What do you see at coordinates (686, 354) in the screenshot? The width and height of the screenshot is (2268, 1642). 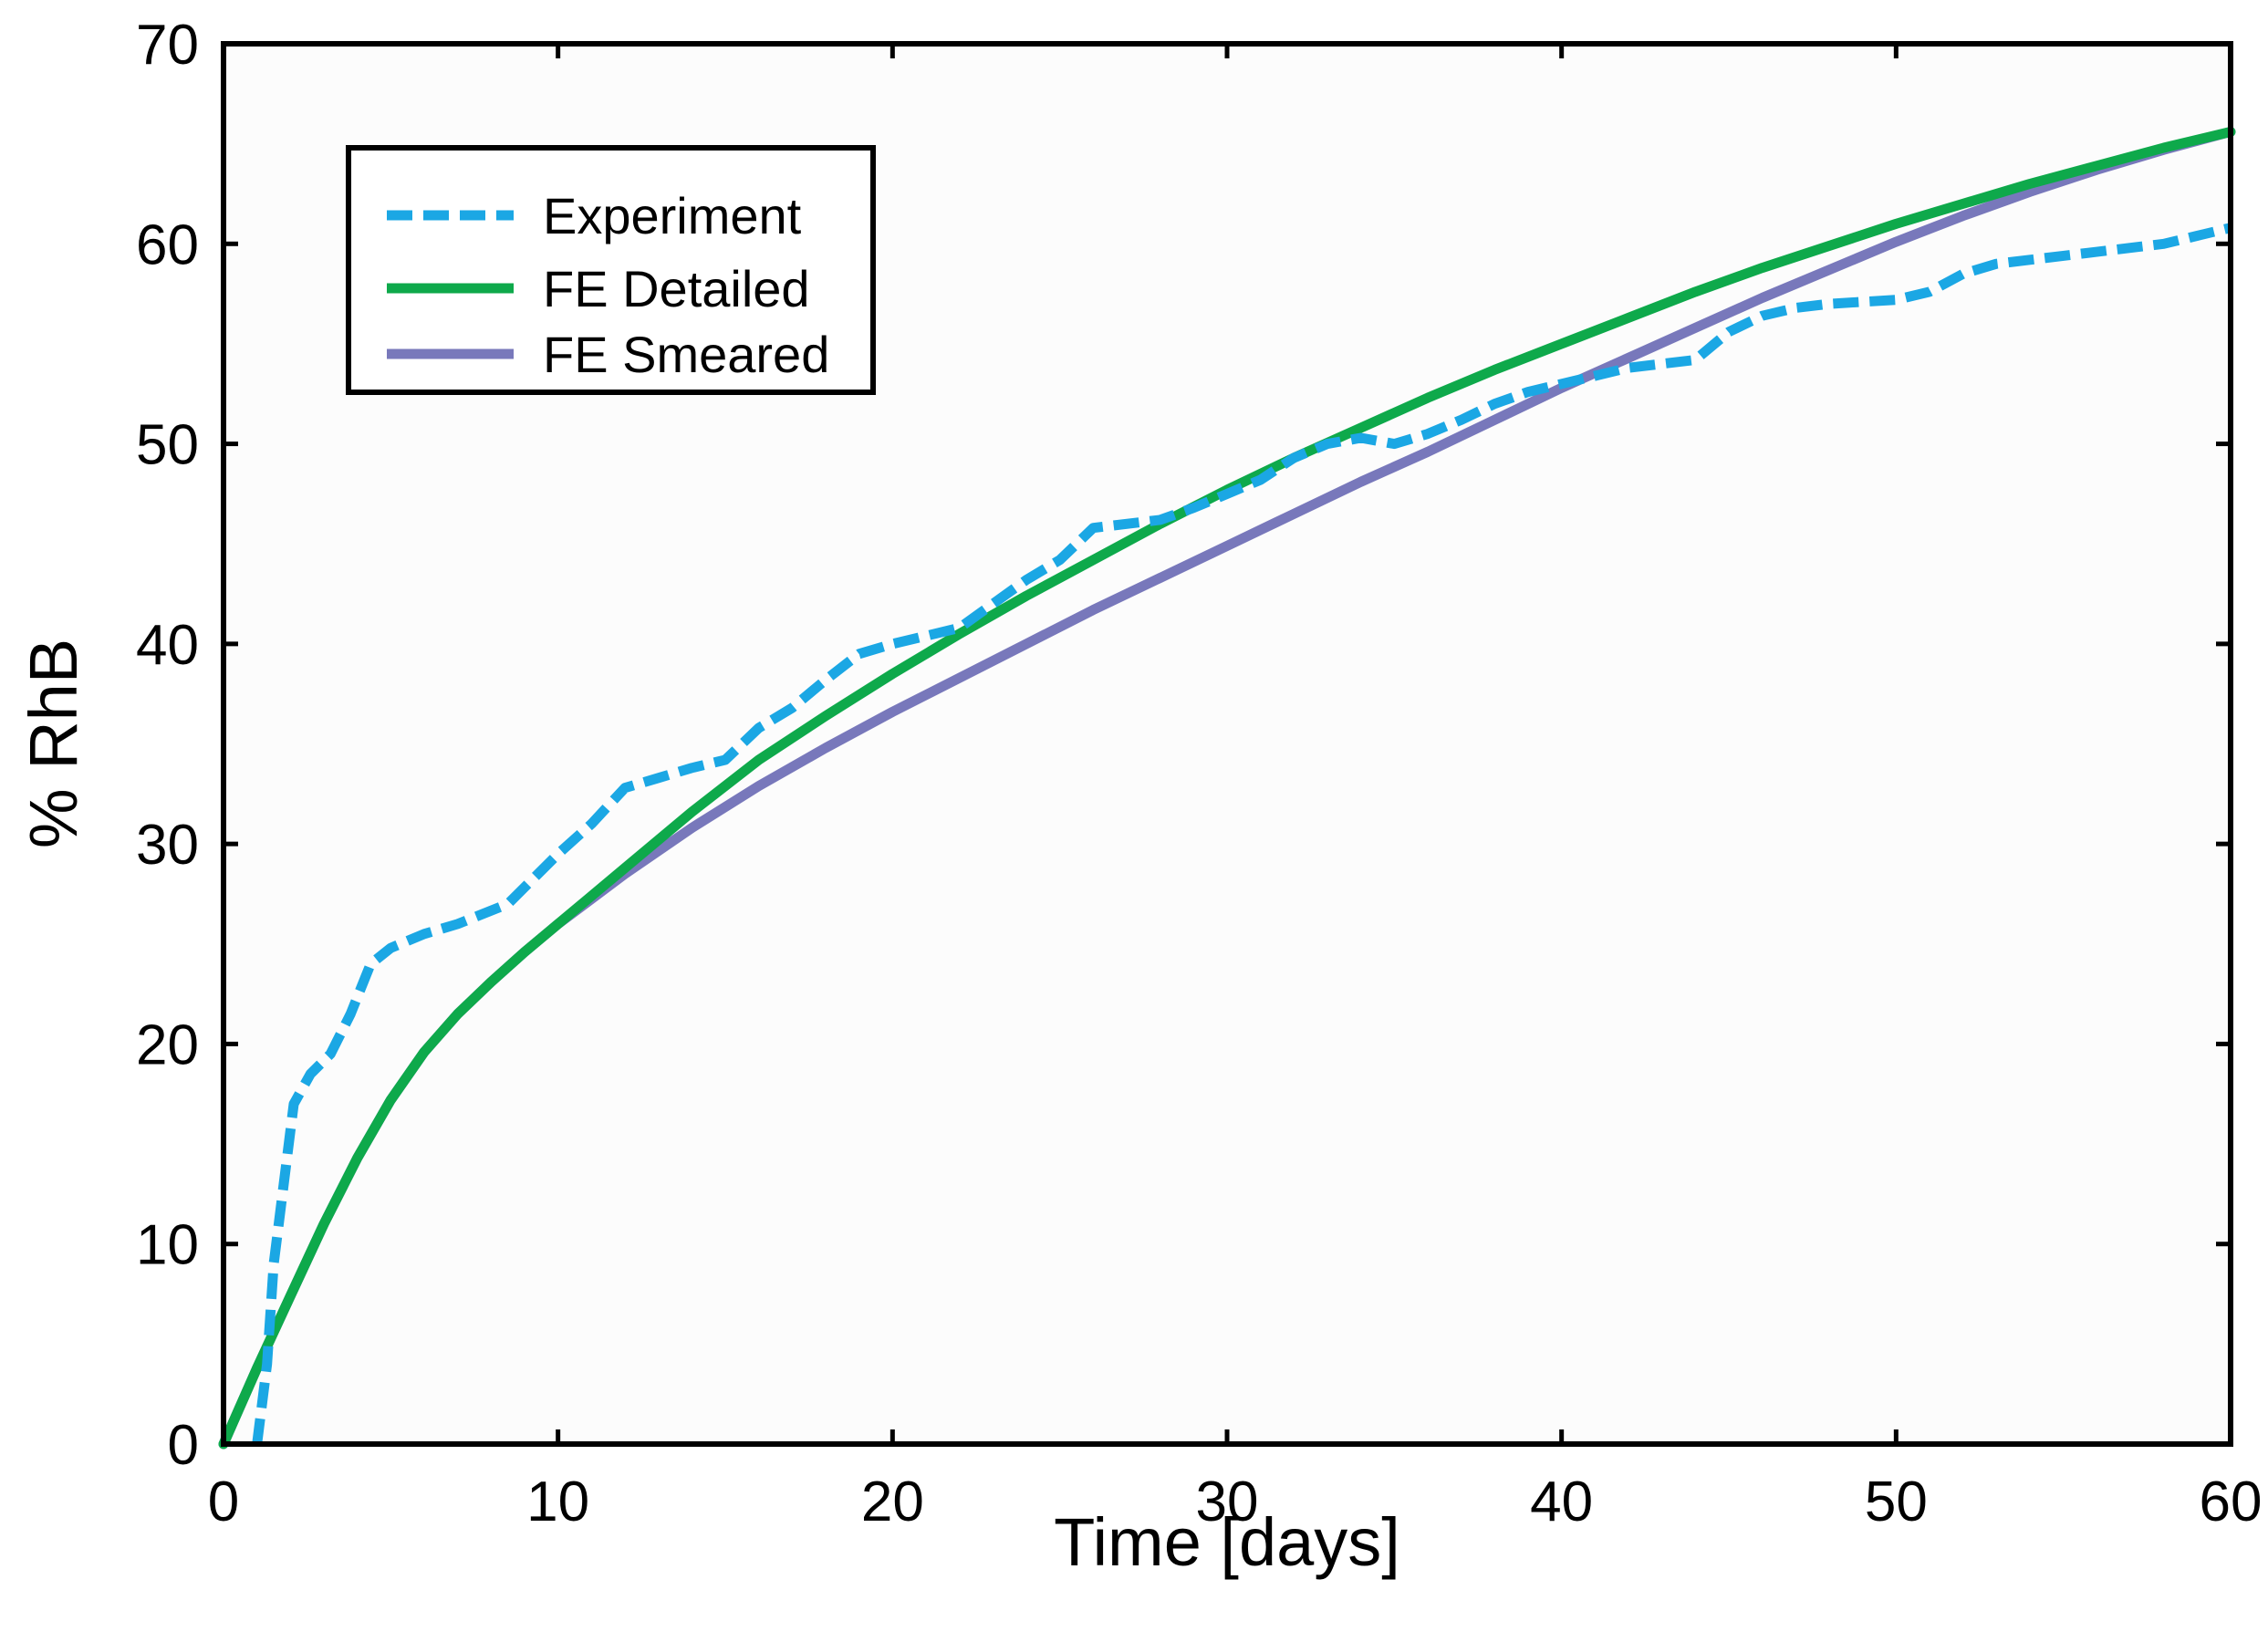 I see `legend-label-fe-smeared: FE Smeared` at bounding box center [686, 354].